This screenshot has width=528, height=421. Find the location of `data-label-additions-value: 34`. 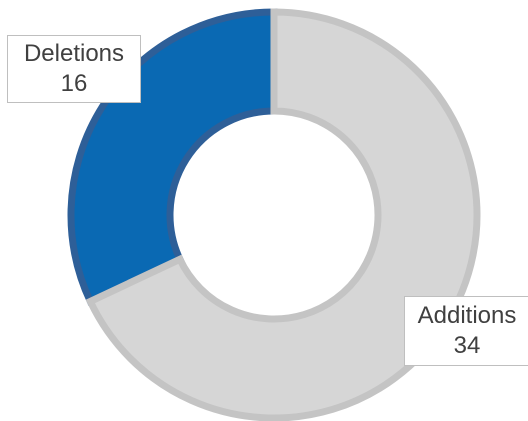

data-label-additions-value: 34 is located at coordinates (467, 345).